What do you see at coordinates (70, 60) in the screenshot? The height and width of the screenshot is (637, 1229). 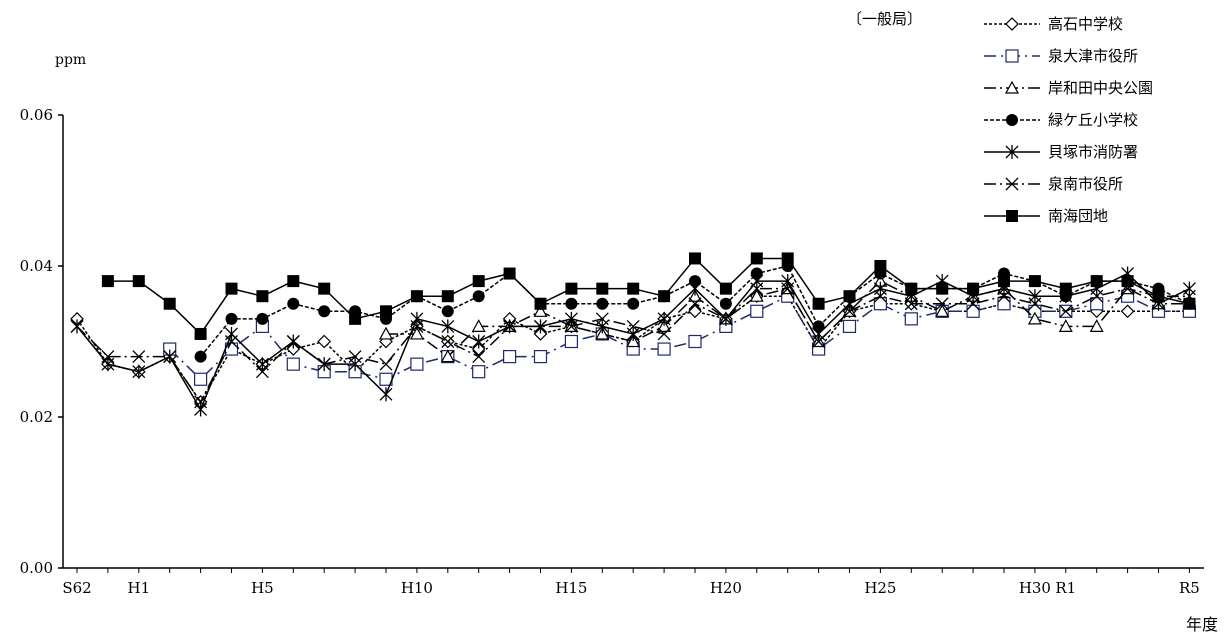 I see `y-axis-unit-label: ppm` at bounding box center [70, 60].